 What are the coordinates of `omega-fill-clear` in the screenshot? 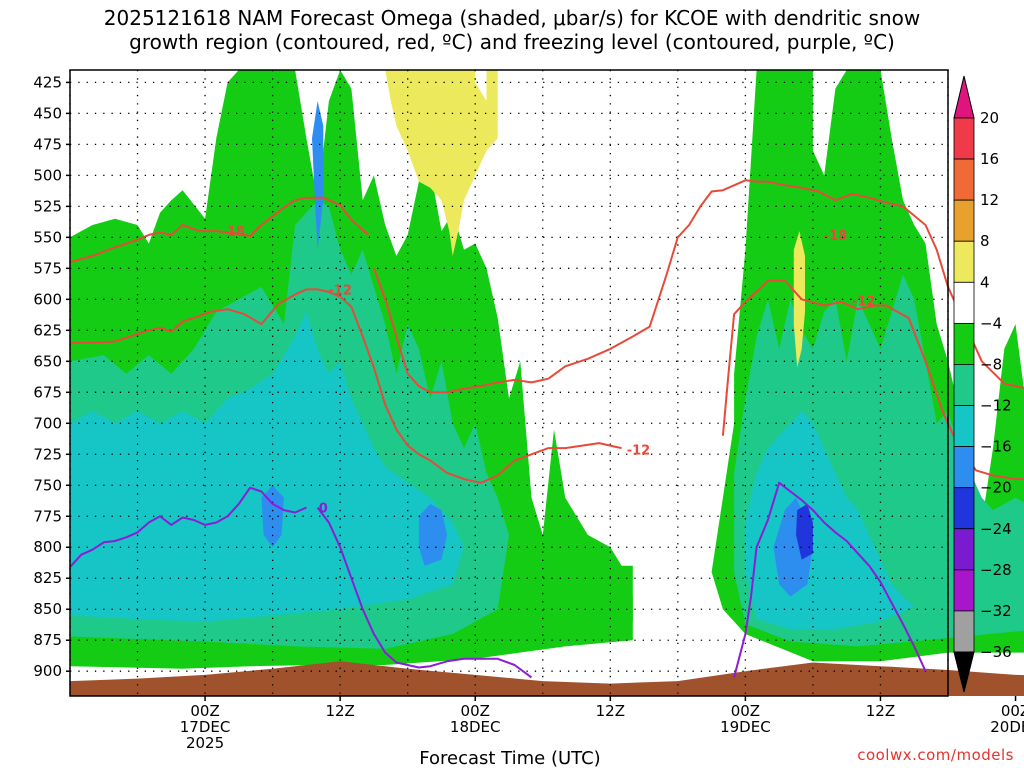 It's located at (677, 662).